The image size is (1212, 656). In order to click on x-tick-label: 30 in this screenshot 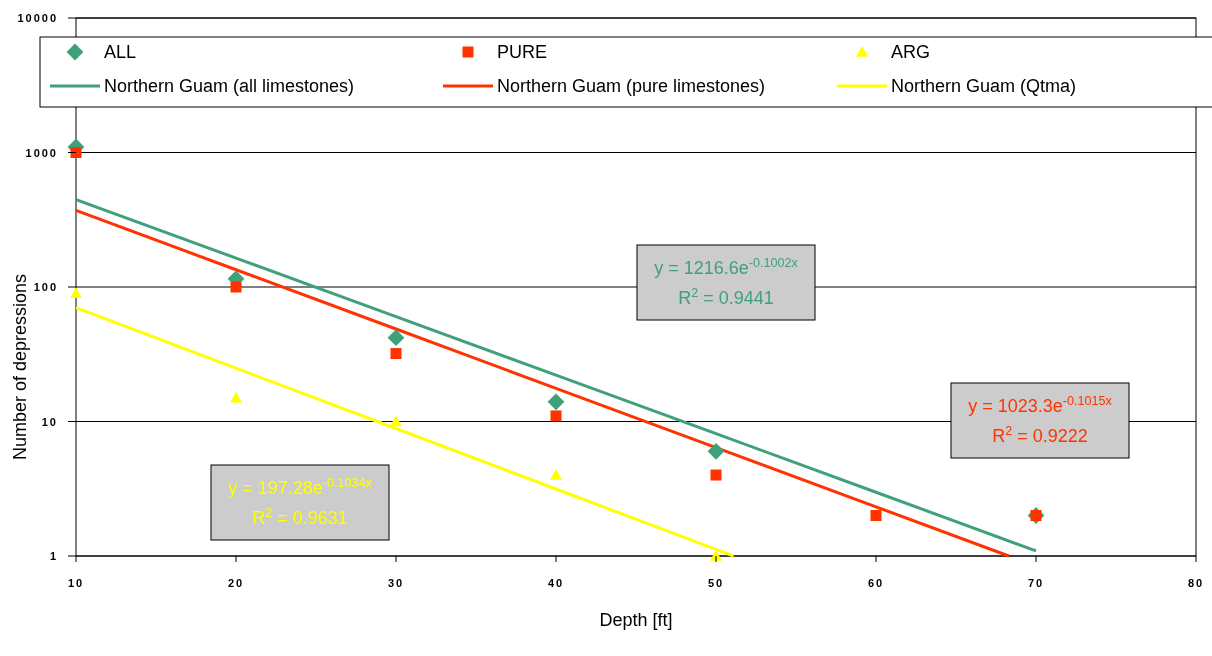, I will do `click(396, 583)`.